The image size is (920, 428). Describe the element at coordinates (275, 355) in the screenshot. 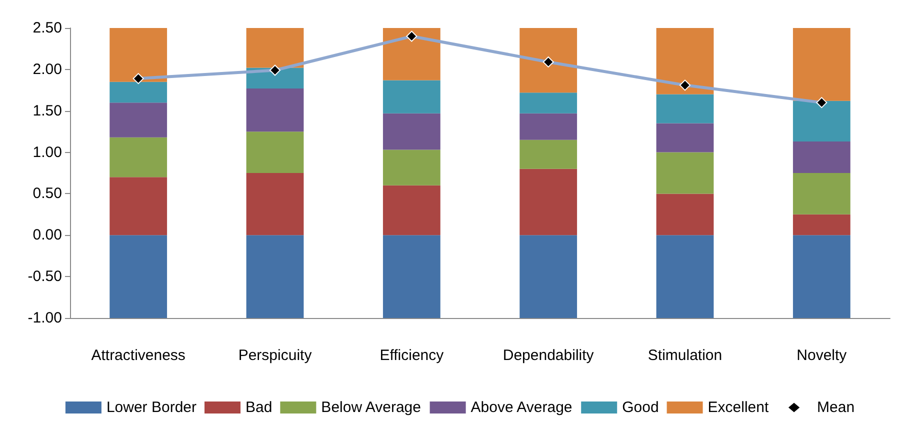

I see `x-tick-label: Perspicuity` at that location.